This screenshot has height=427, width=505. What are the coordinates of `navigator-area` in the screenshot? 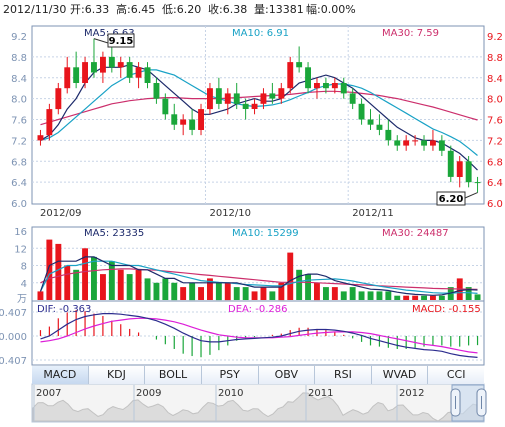 It's located at (258, 407).